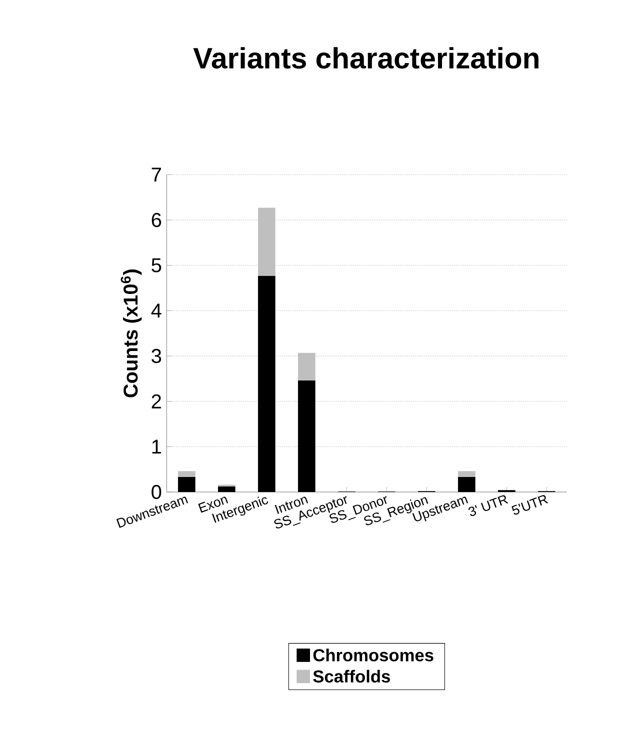  I want to click on x-tick-label: 5'UTR, so click(530, 505).